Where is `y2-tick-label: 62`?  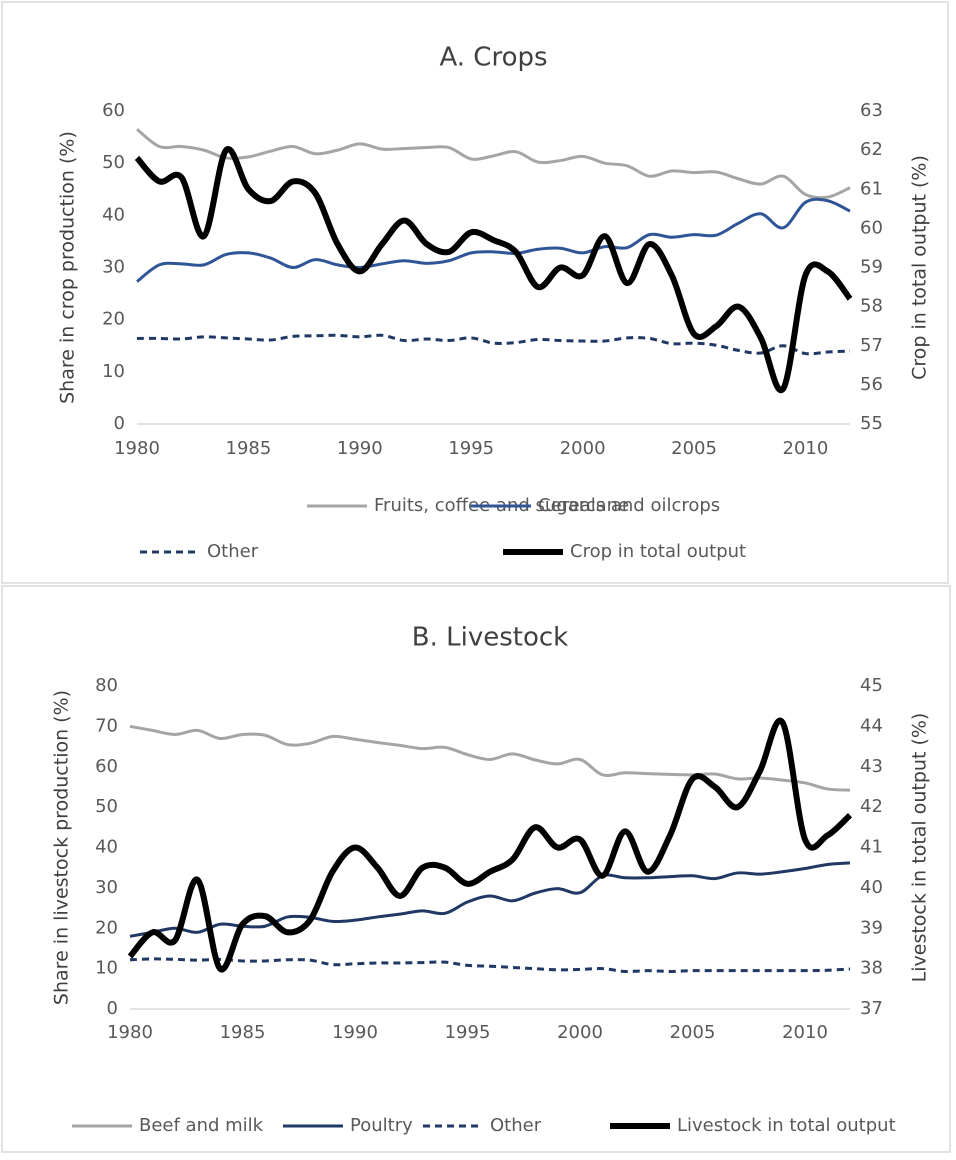 y2-tick-label: 62 is located at coordinates (871, 149).